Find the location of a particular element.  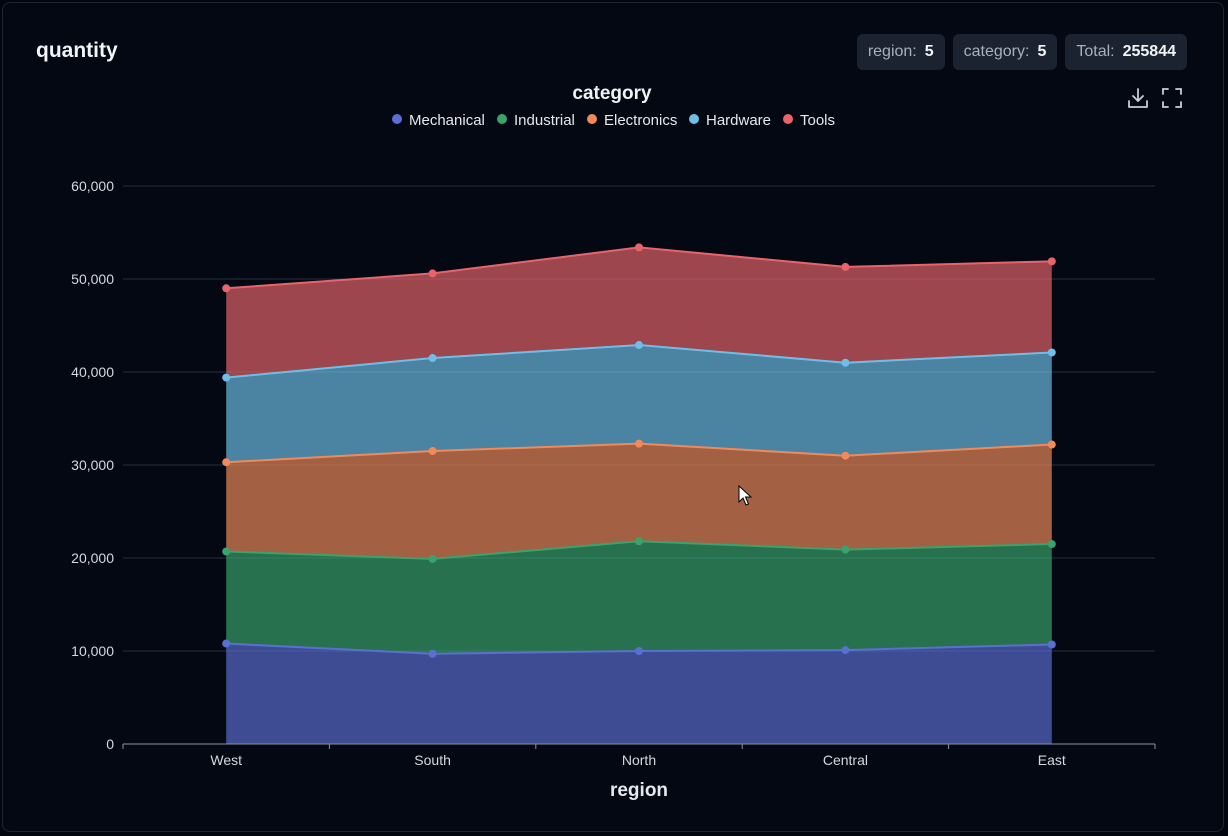

legend-item-label: Hardware is located at coordinates (738, 120).